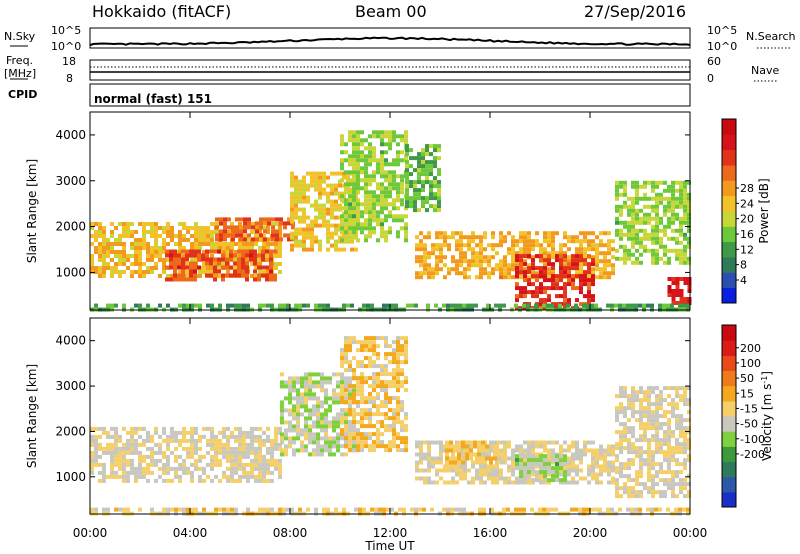 The width and height of the screenshot is (800, 554). I want to click on power-colorbar-tick: 8, so click(743, 265).